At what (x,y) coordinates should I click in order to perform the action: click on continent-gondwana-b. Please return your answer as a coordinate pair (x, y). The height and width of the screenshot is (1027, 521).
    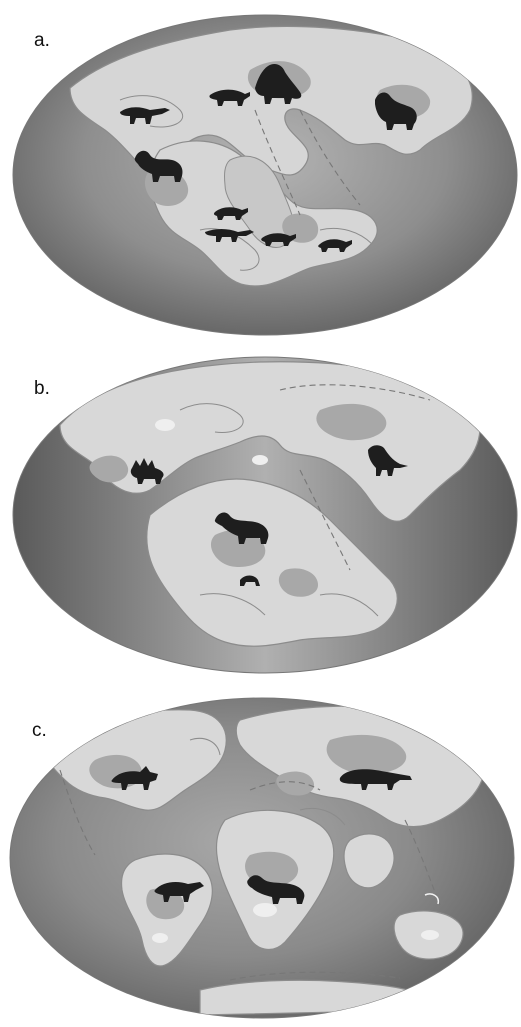
    Looking at the image, I should click on (272, 562).